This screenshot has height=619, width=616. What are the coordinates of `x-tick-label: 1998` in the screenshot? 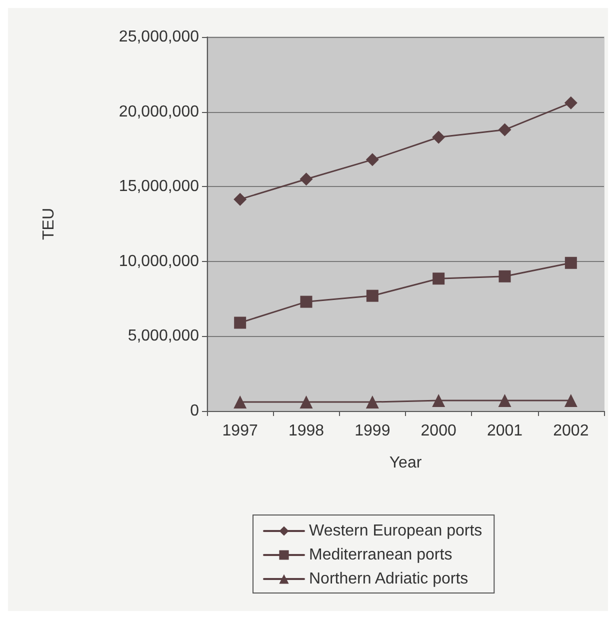 It's located at (306, 431).